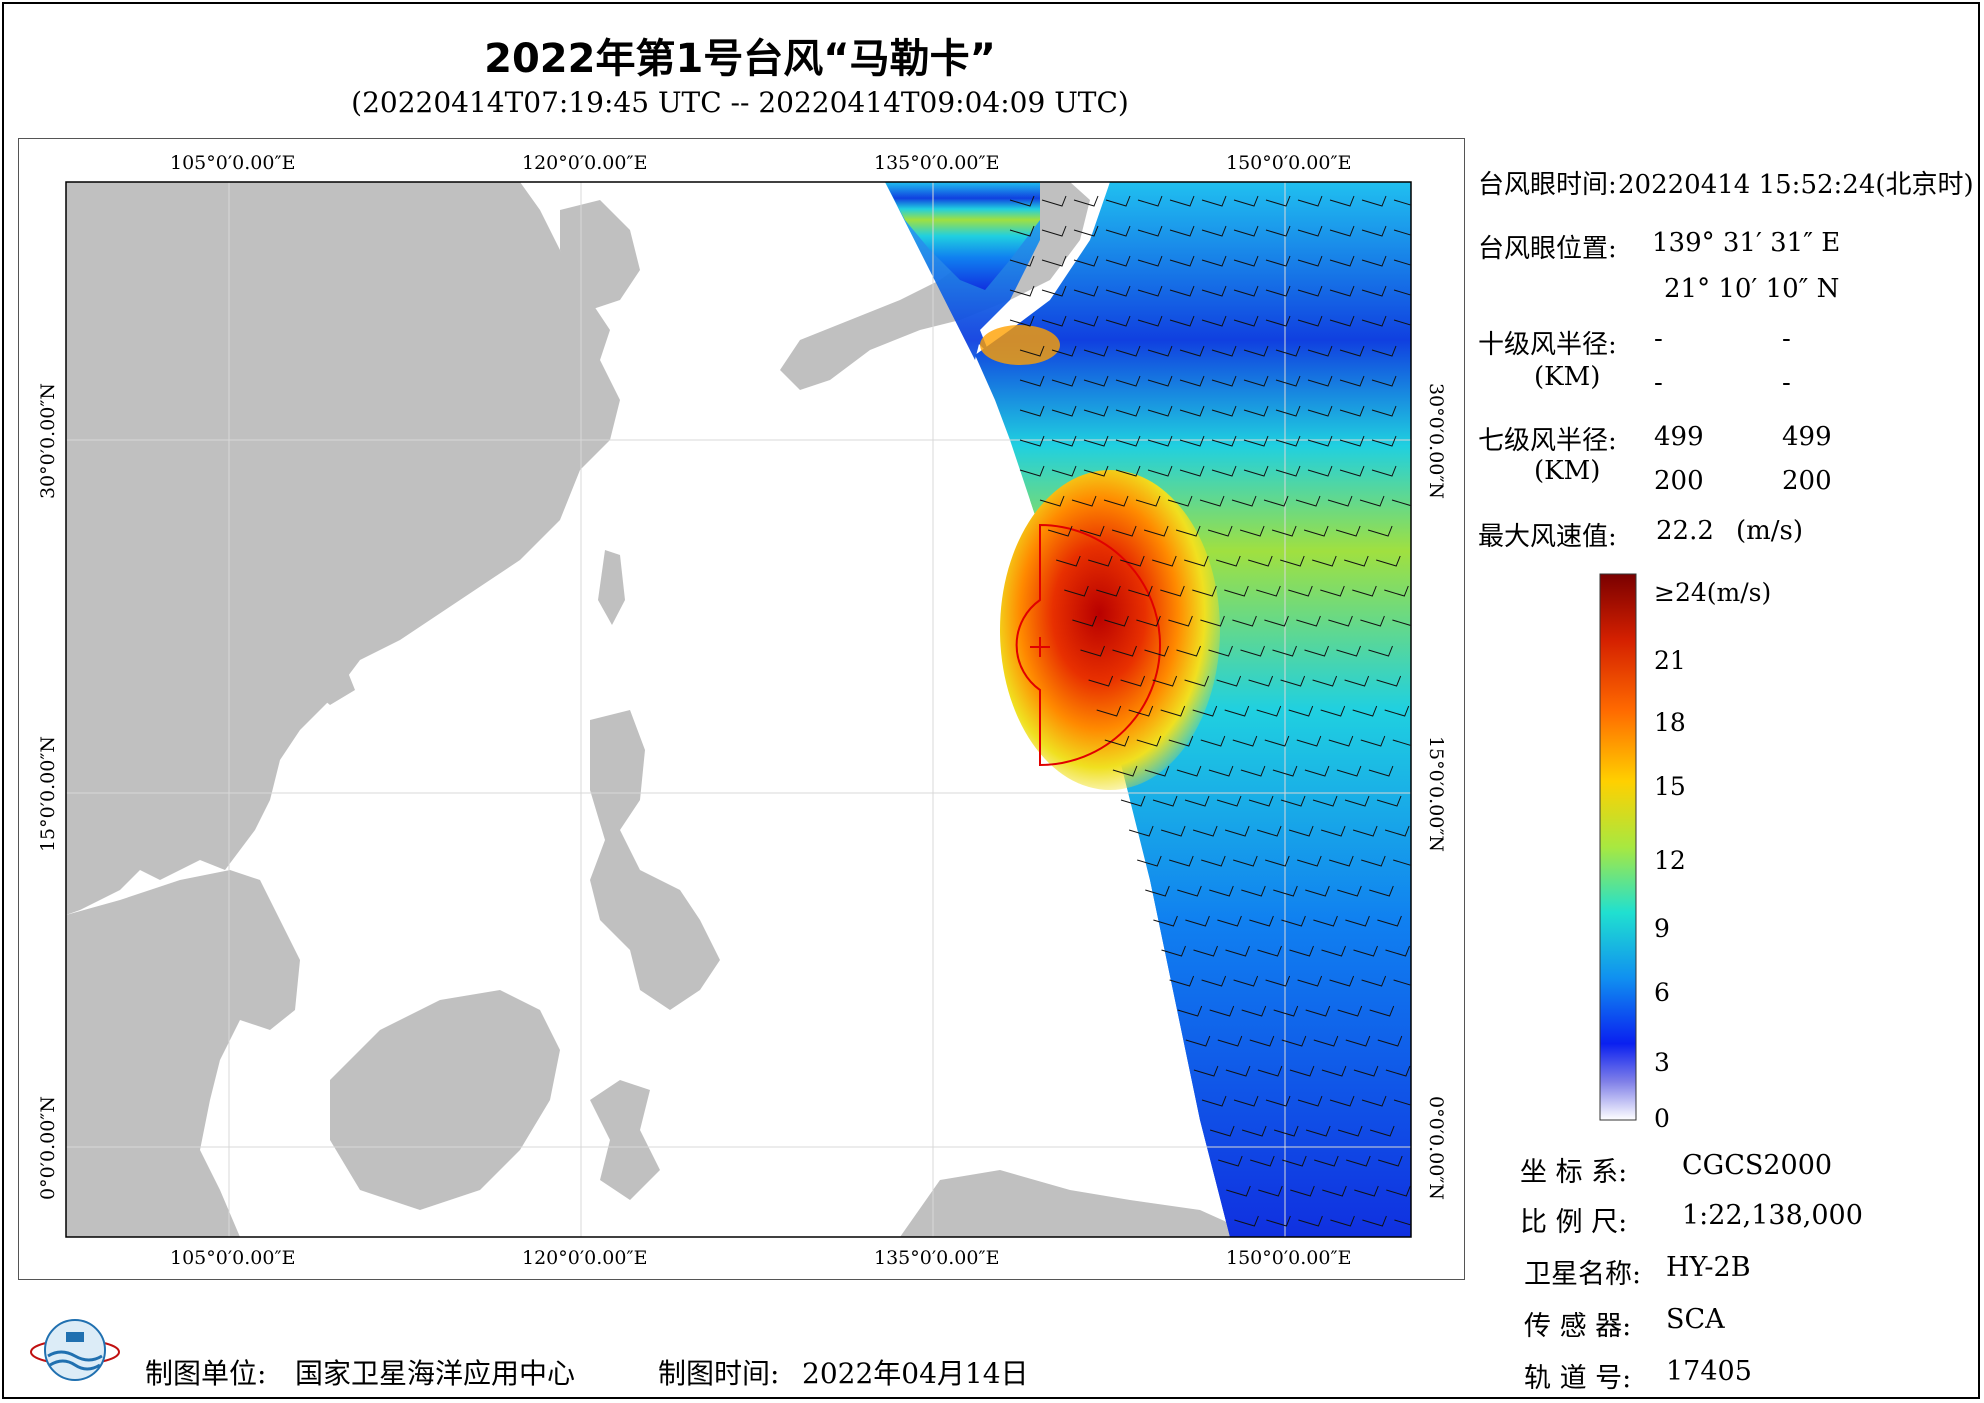  I want to click on crs-value: CGCS2000, so click(1757, 1165).